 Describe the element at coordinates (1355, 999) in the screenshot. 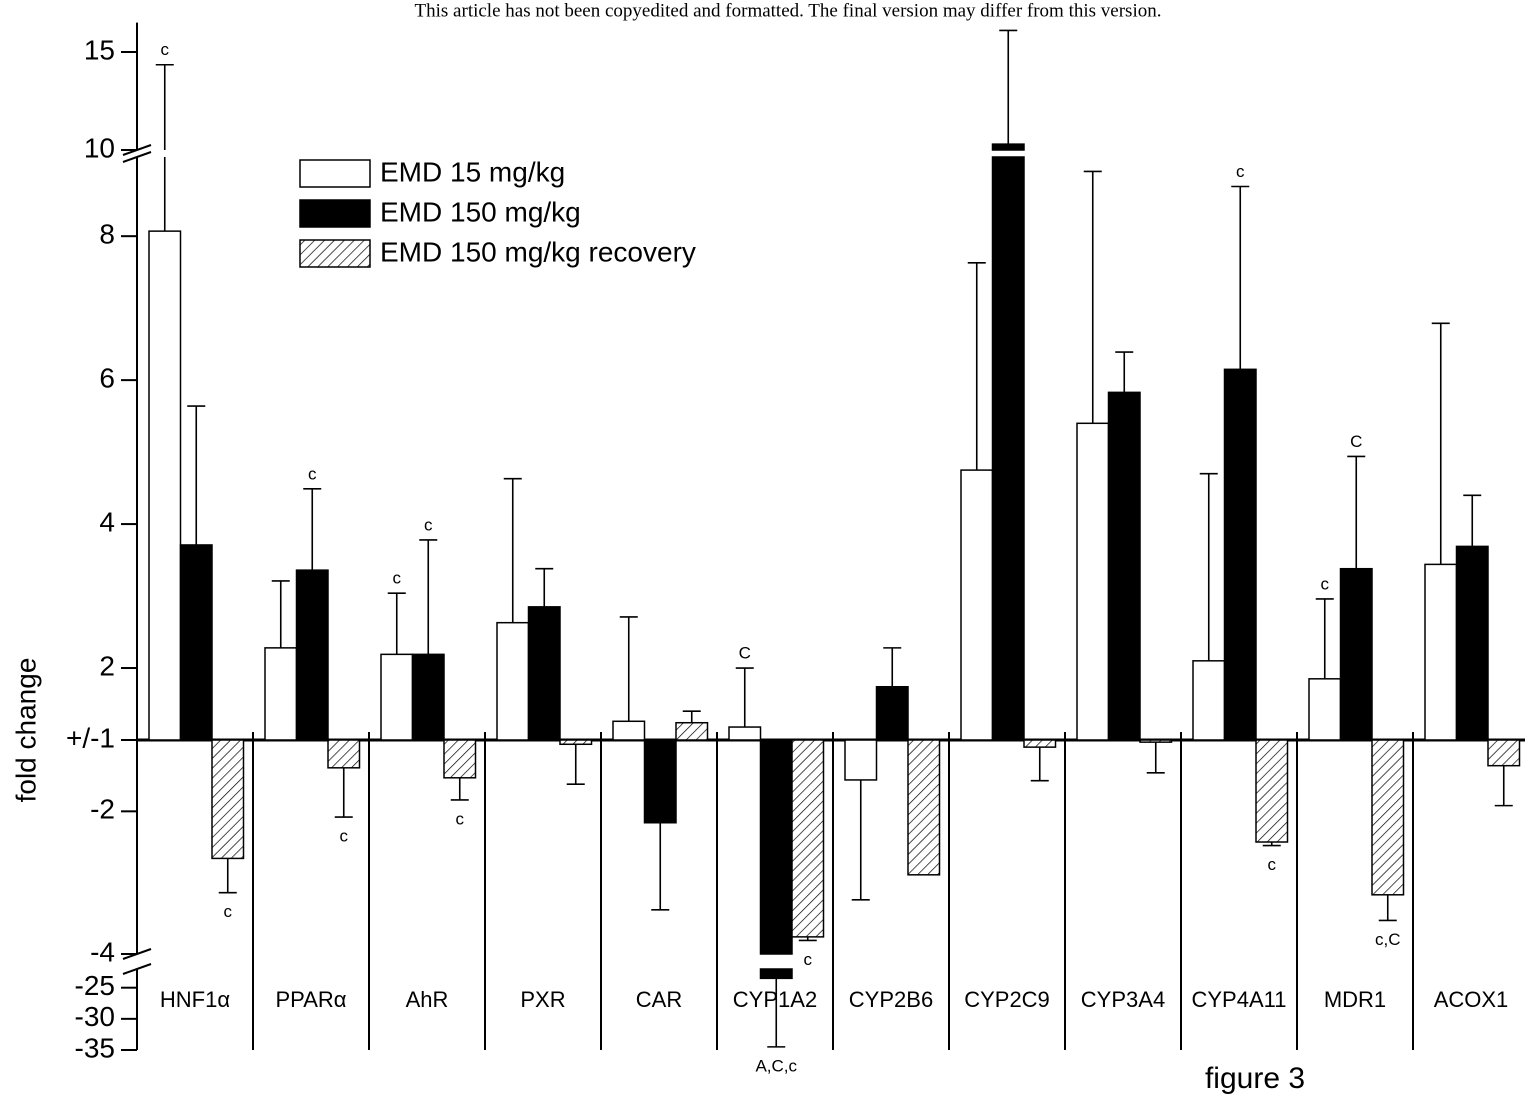

I see `x-tick-label: MDR1` at that location.